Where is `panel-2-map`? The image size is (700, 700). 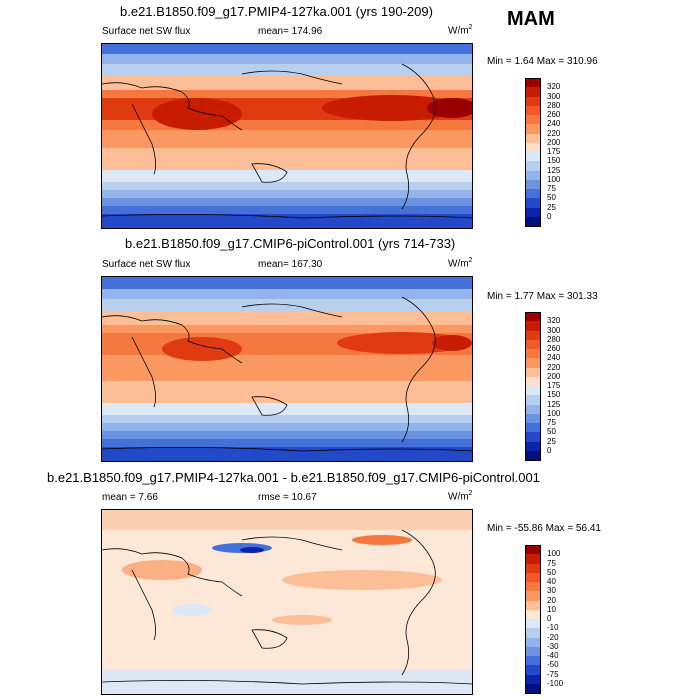 panel-2-map is located at coordinates (287, 369).